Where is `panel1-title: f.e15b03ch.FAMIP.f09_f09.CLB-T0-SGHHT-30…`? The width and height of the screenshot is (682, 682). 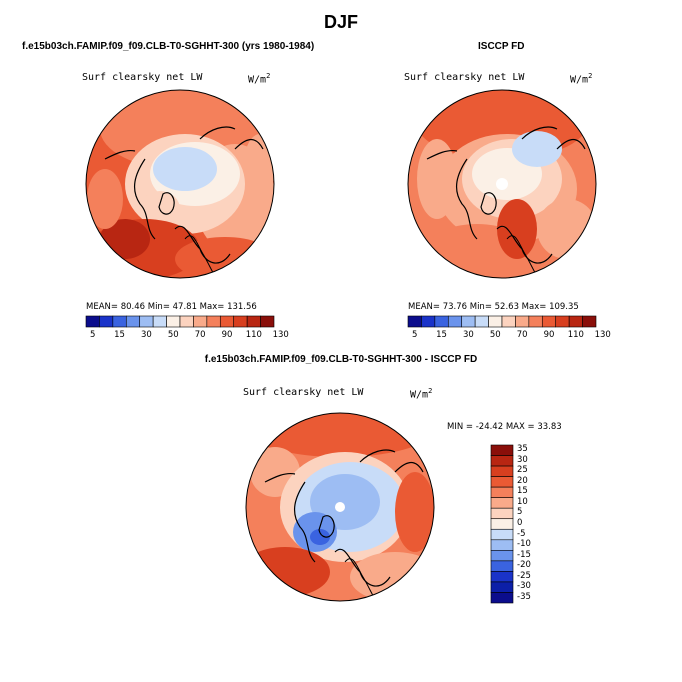
panel1-title: f.e15b03ch.FAMIP.f09_f09.CLB-T0-SGHHT-30… is located at coordinates (168, 46).